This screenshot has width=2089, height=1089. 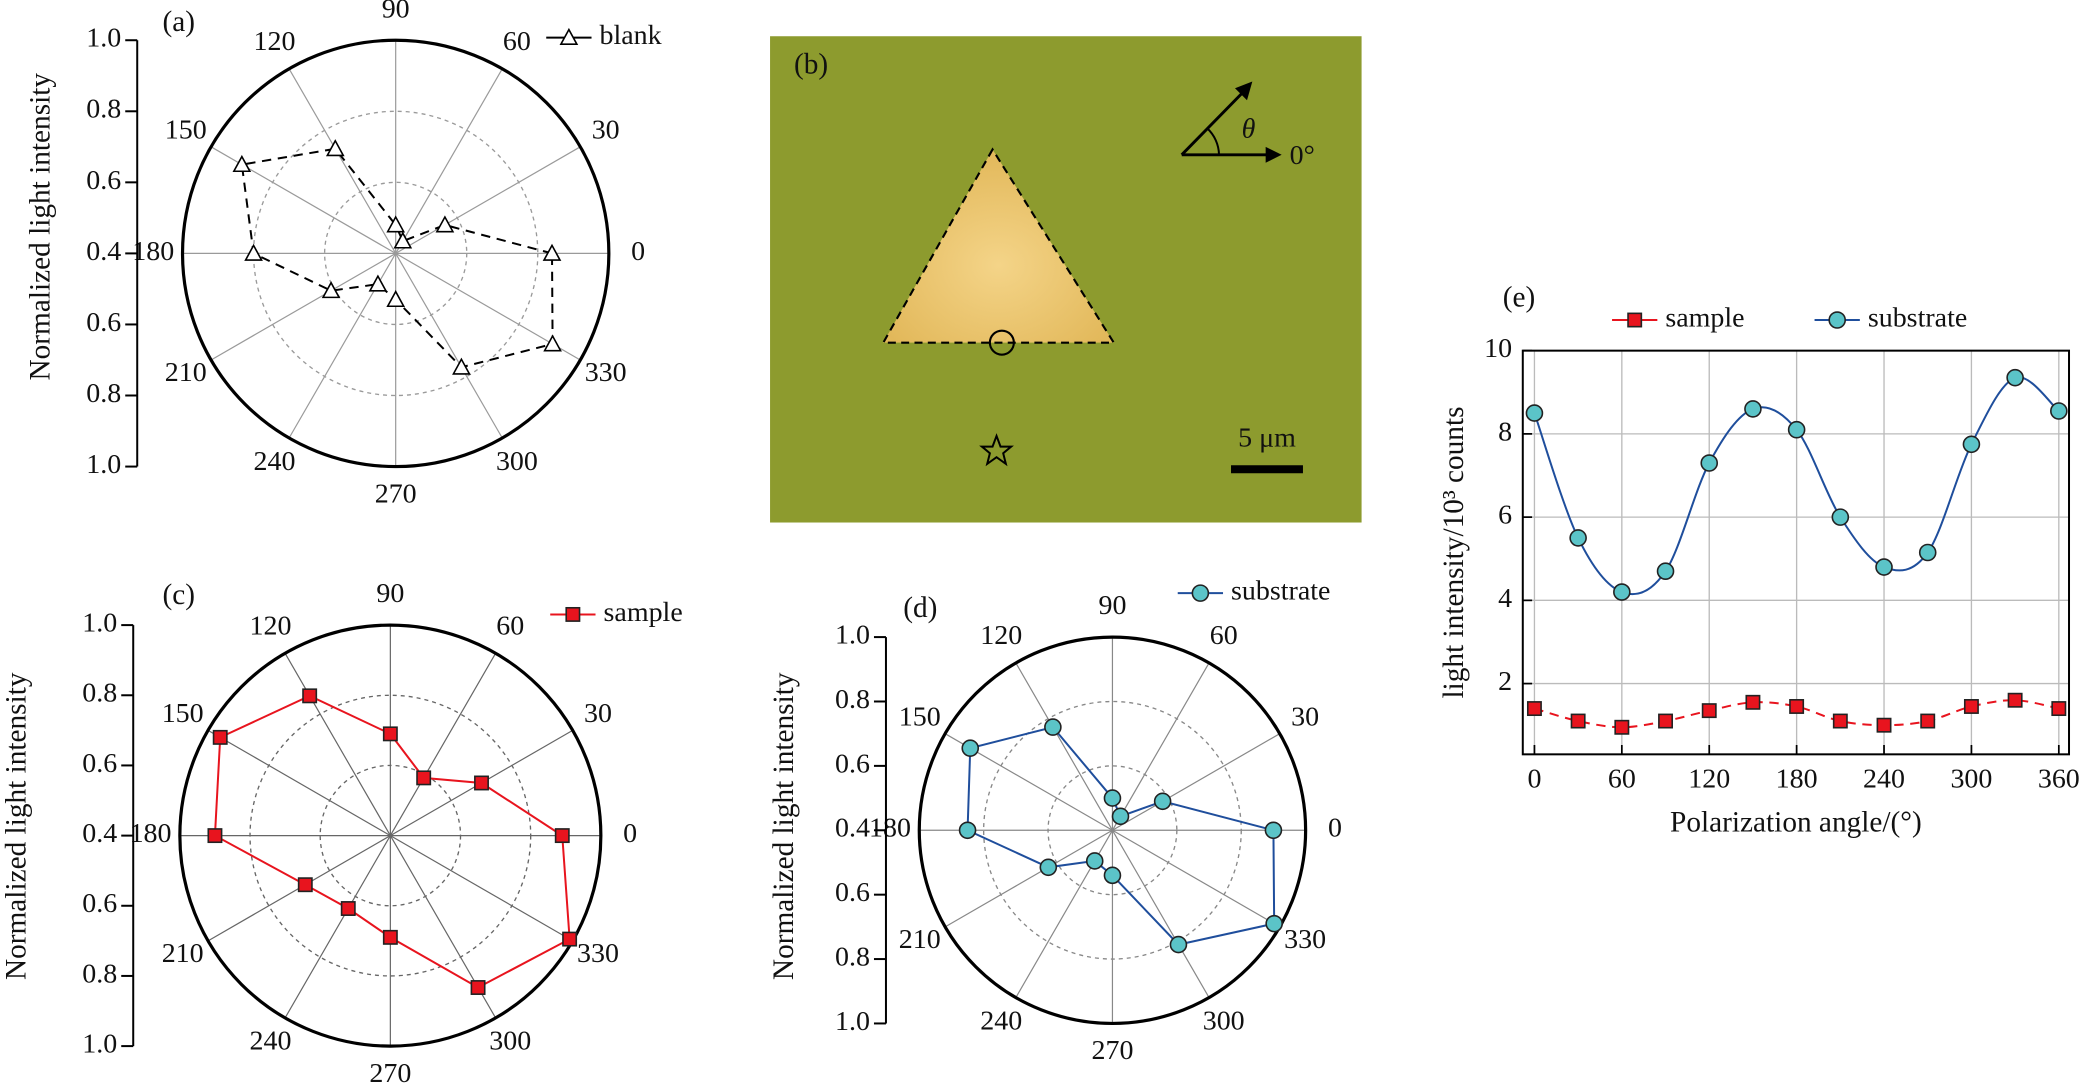 What do you see at coordinates (1534, 778) in the screenshot?
I see `x-tick-label: 0` at bounding box center [1534, 778].